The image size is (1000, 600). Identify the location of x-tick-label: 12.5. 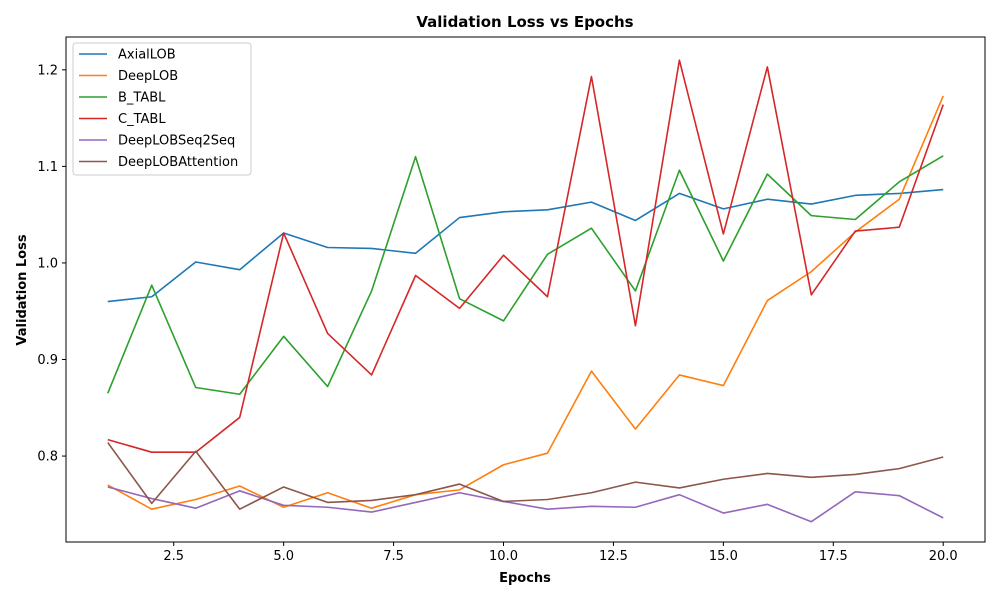
(613, 556).